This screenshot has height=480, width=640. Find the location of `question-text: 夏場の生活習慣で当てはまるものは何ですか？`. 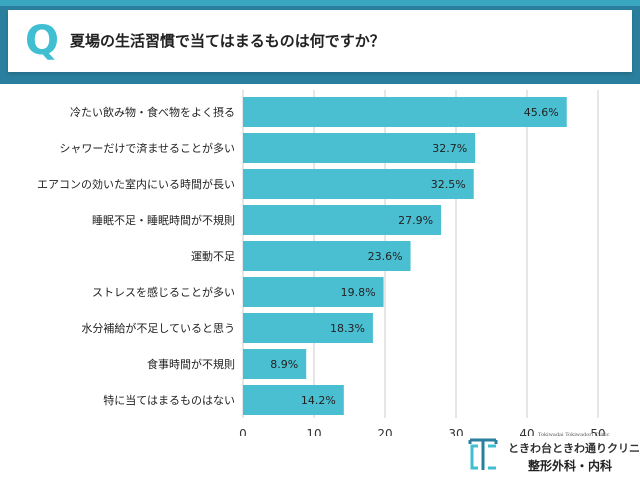

question-text: 夏場の生活習慣で当てはまるものは何ですか？ is located at coordinates (227, 41).